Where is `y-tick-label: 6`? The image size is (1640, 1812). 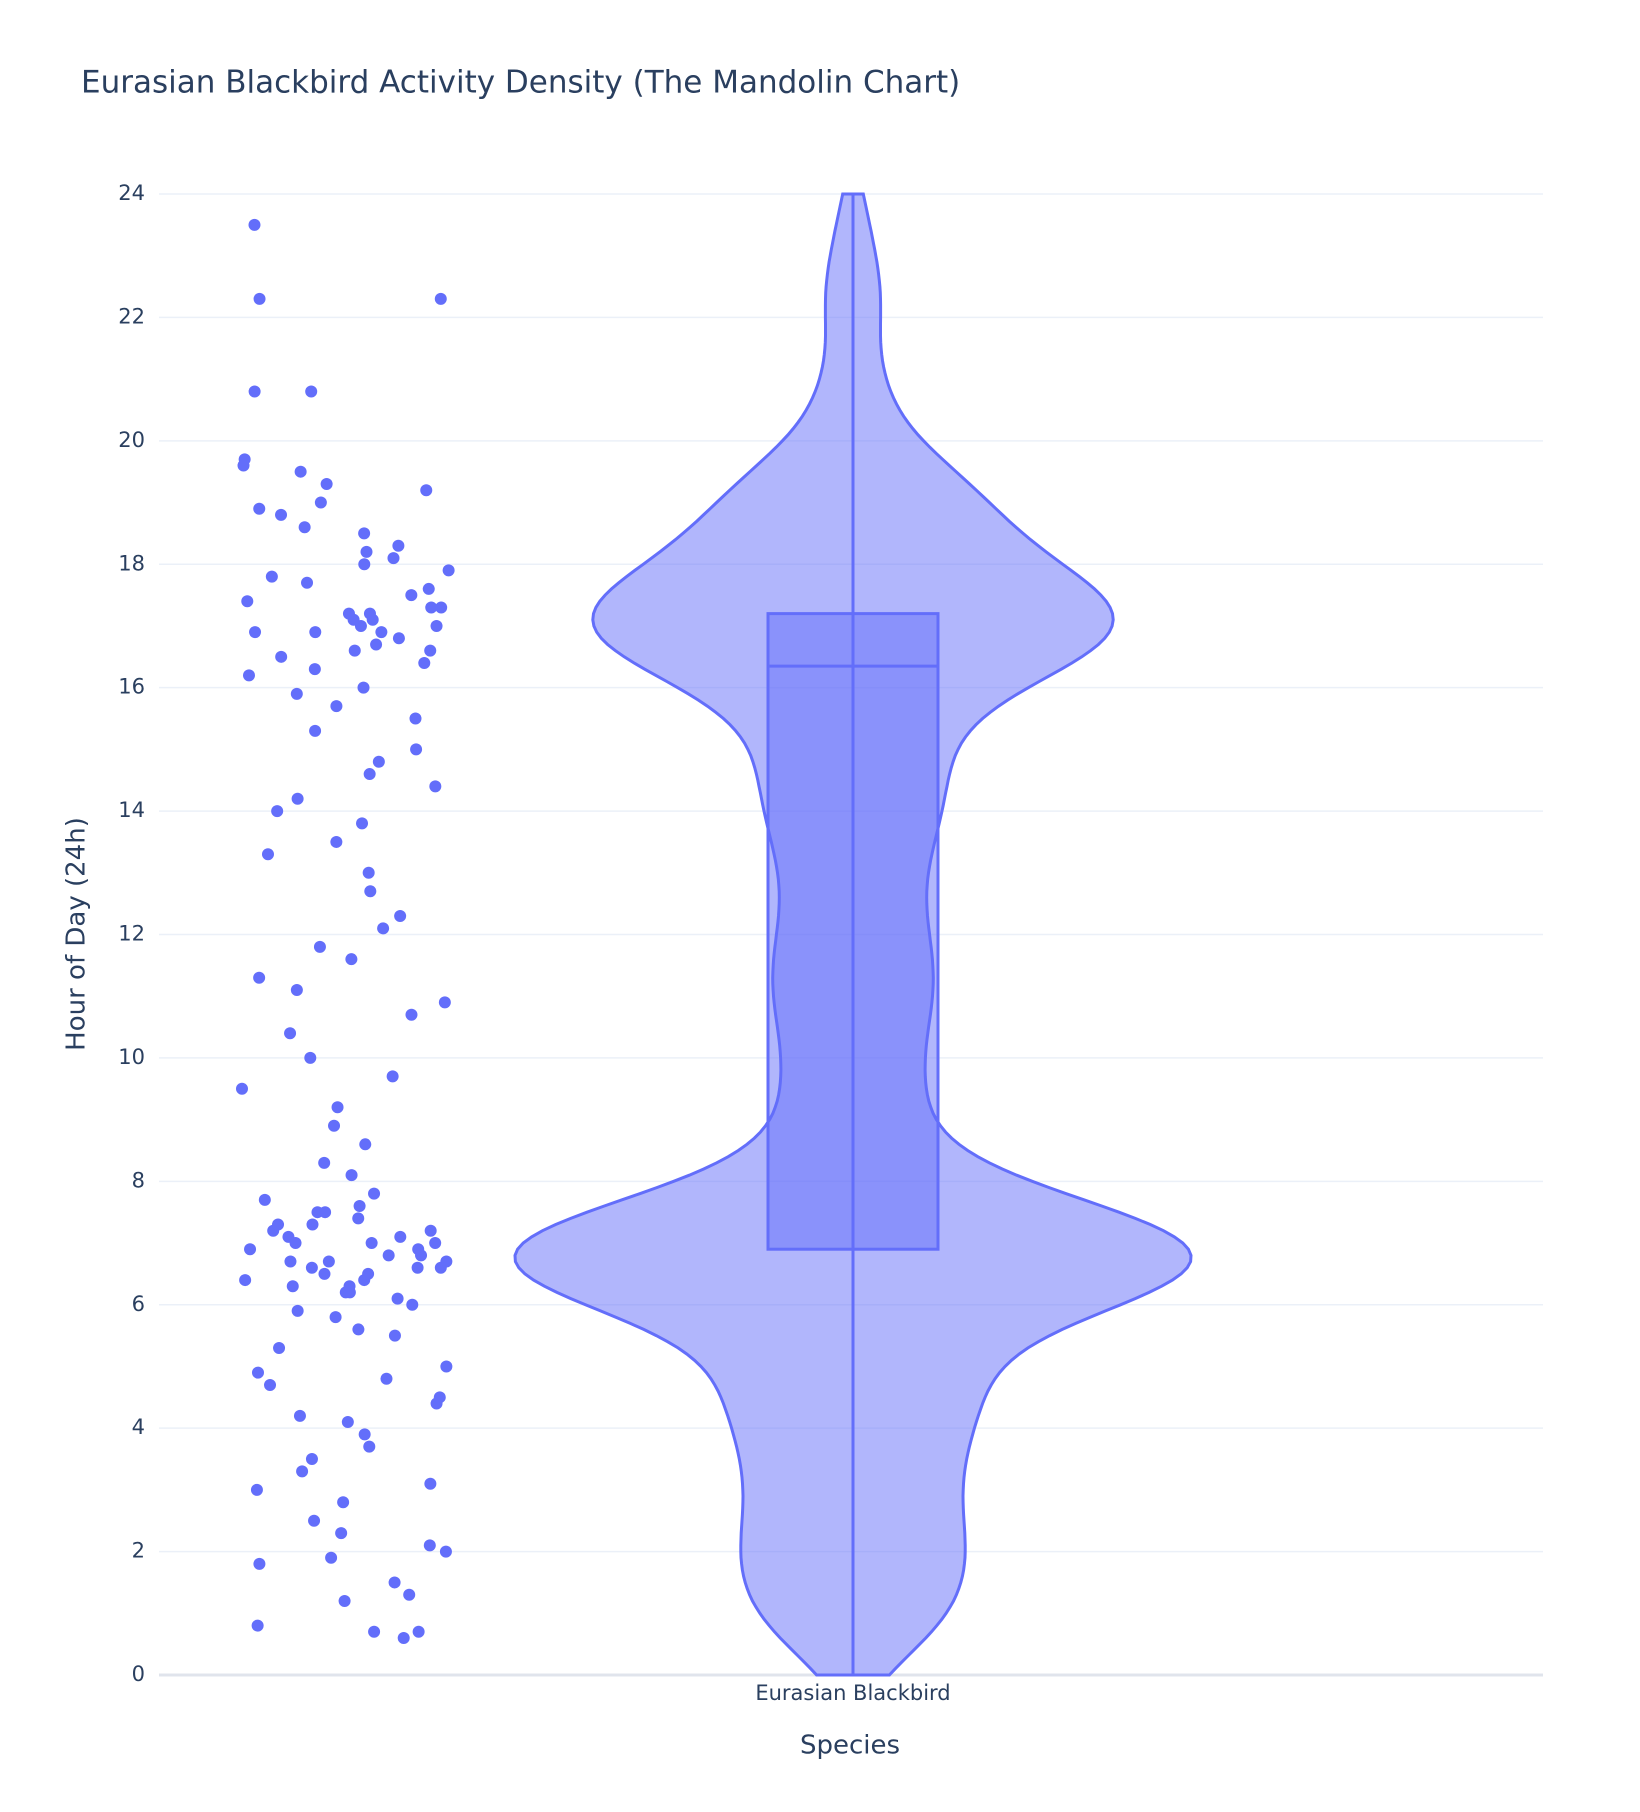 y-tick-label: 6 is located at coordinates (138, 1304).